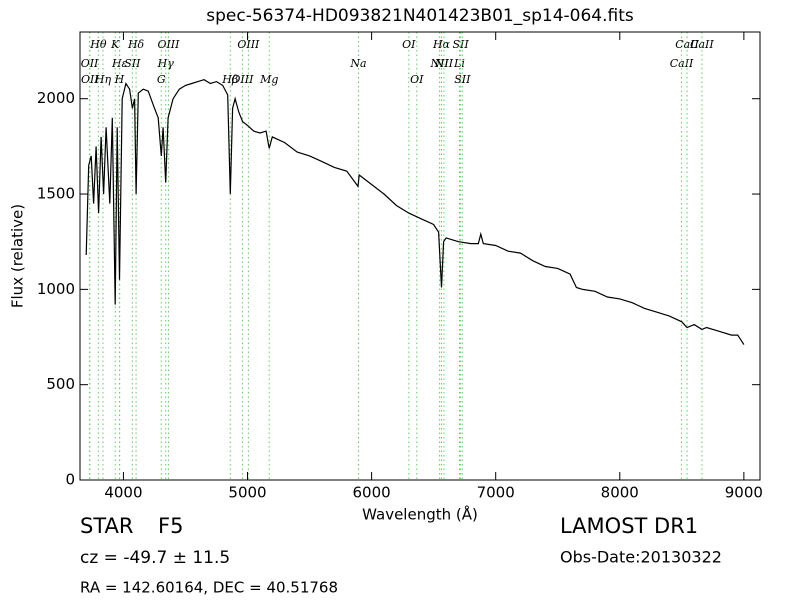  I want to click on spectral-line-label: Hδ, so click(136, 44).